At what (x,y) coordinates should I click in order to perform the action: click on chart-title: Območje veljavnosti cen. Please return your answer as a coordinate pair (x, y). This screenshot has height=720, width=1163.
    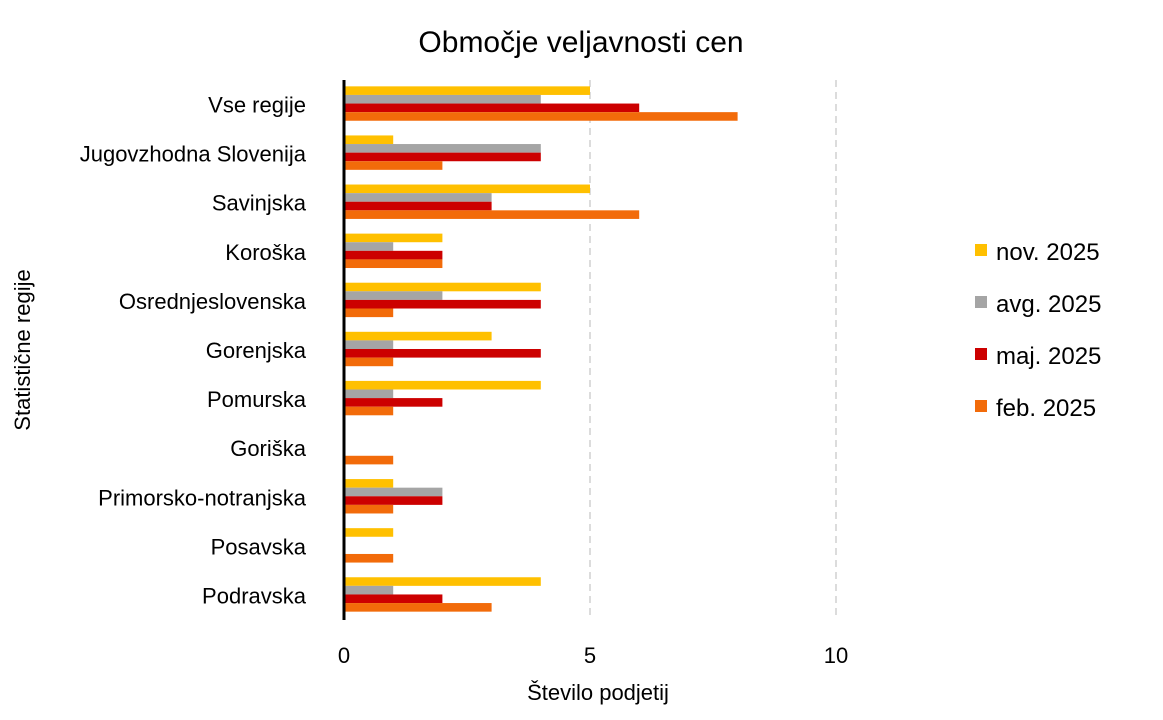
    Looking at the image, I should click on (580, 42).